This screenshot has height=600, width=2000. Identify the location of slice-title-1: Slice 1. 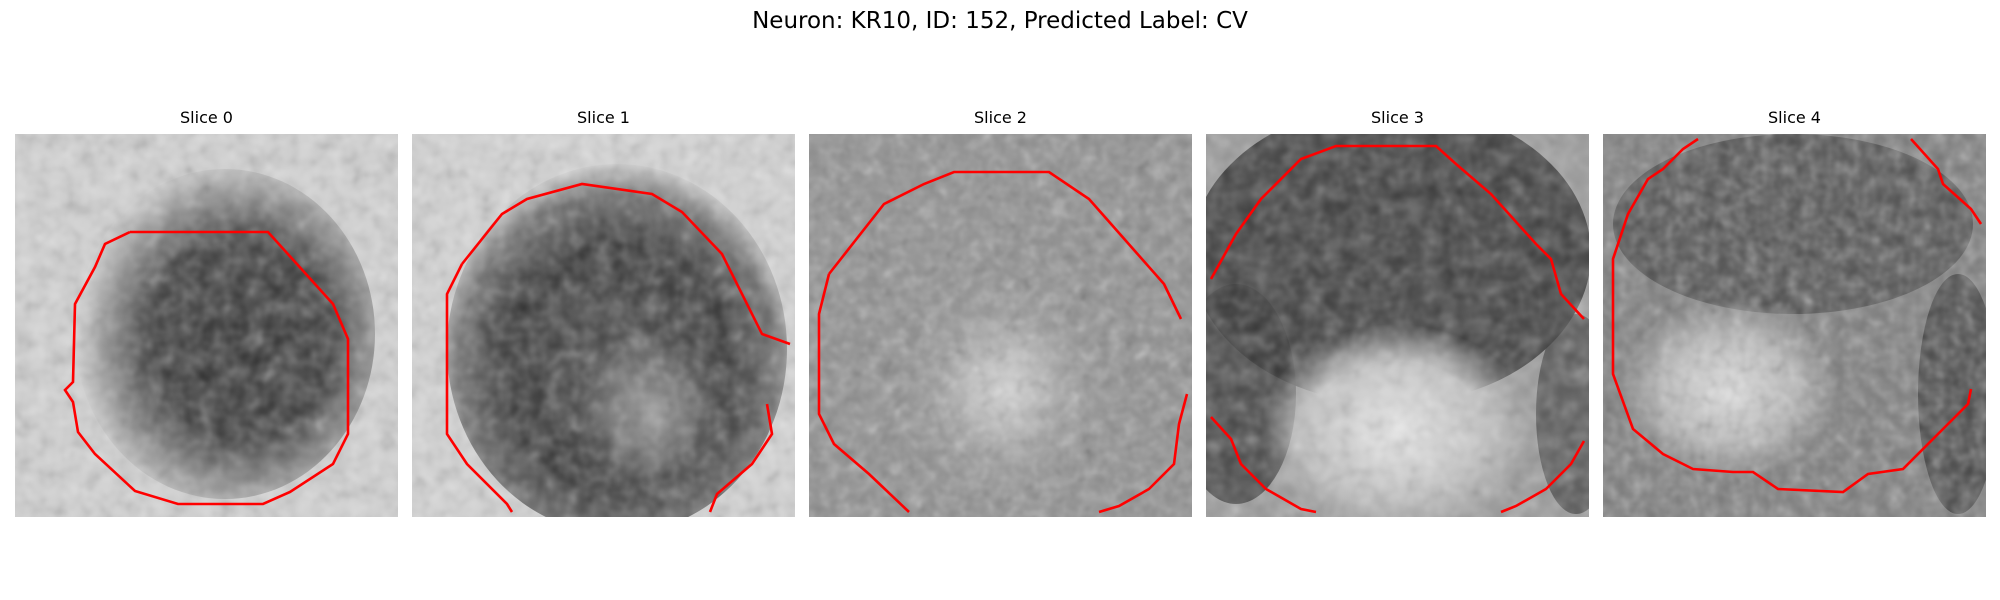
(603, 117).